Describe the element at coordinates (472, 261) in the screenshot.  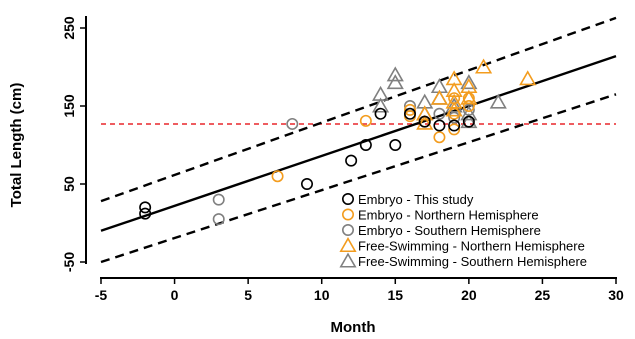
I see `legend-label: Free-Swimming - Southern Hemisphere` at that location.